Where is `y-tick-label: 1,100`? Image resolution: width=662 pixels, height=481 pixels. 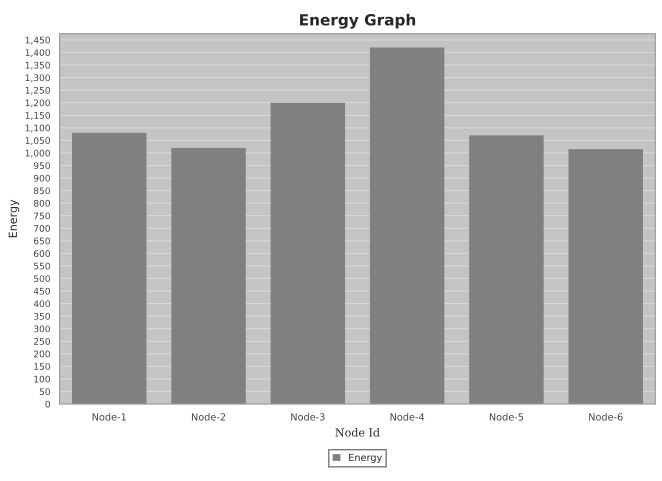 y-tick-label: 1,100 is located at coordinates (38, 128).